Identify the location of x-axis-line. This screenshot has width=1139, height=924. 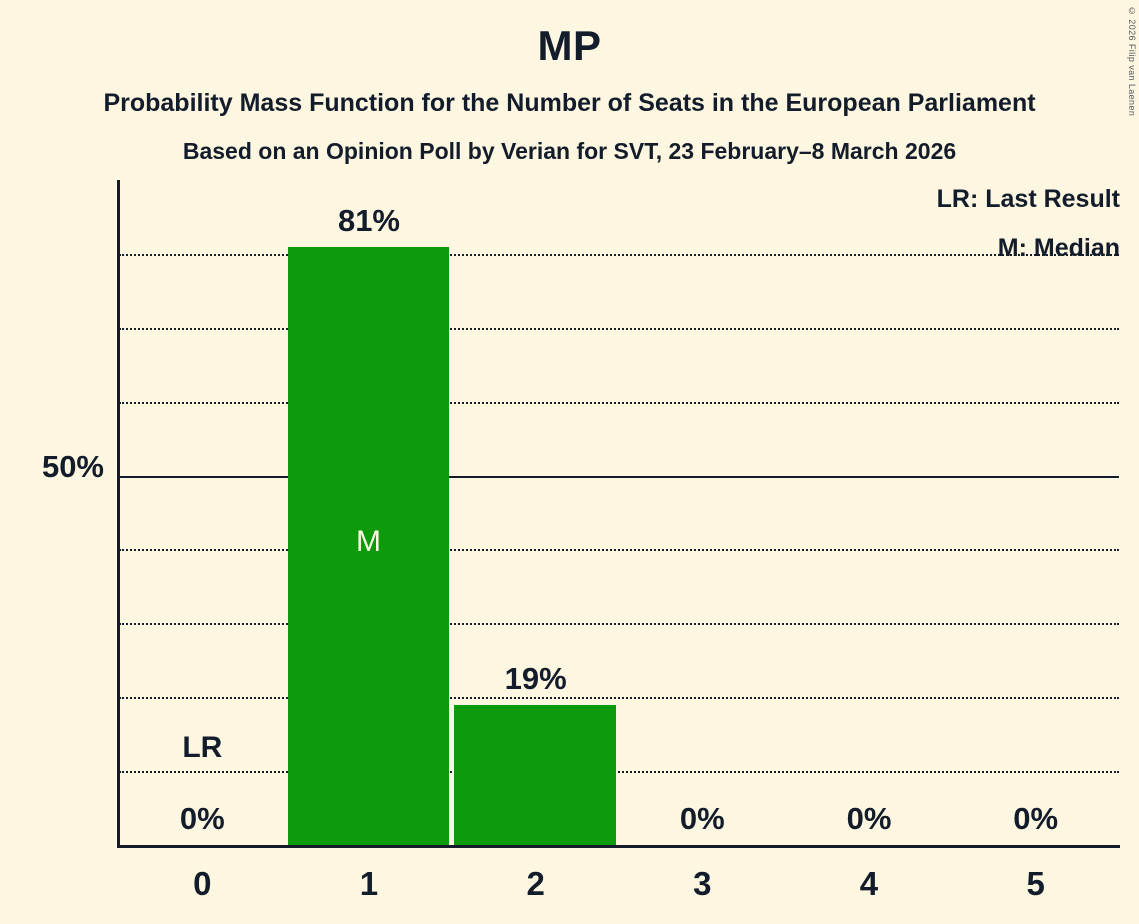
(618, 846).